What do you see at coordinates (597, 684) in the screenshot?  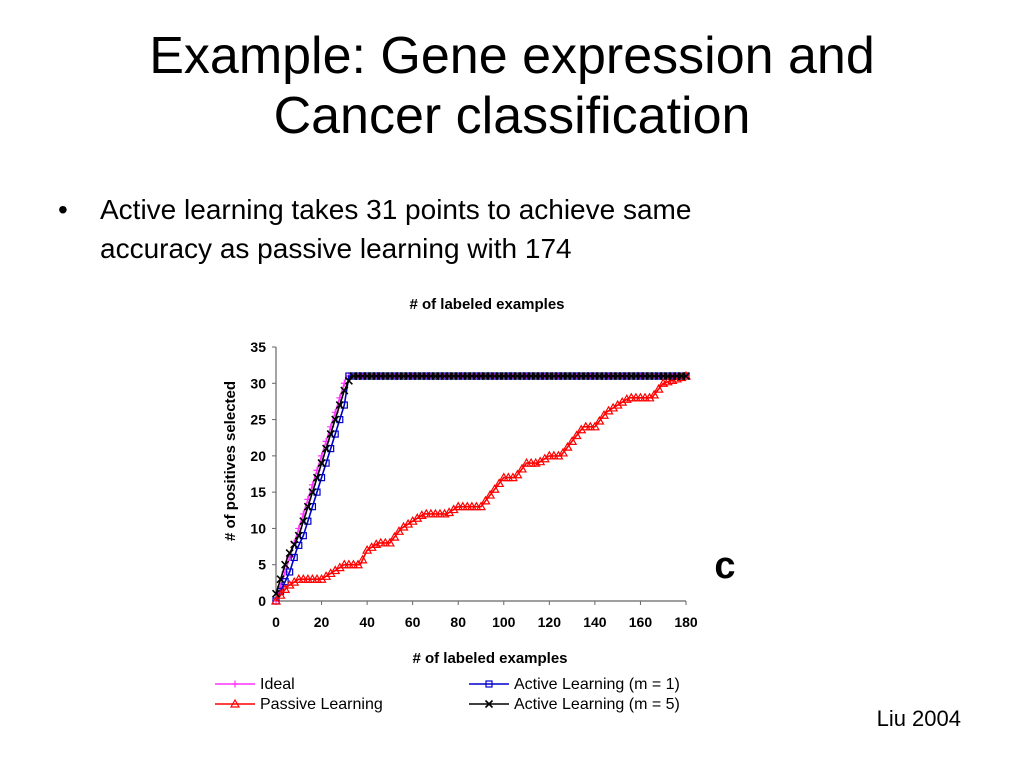 I see `legend-label: Active Learning (m = 1)` at bounding box center [597, 684].